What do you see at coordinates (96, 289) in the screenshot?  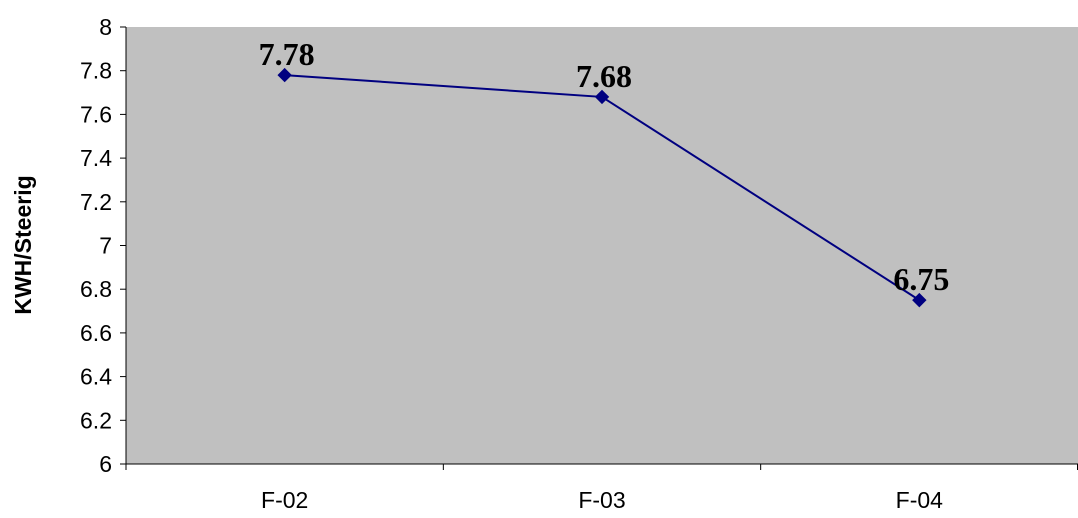 I see `y-tick-label: 6.8` at bounding box center [96, 289].